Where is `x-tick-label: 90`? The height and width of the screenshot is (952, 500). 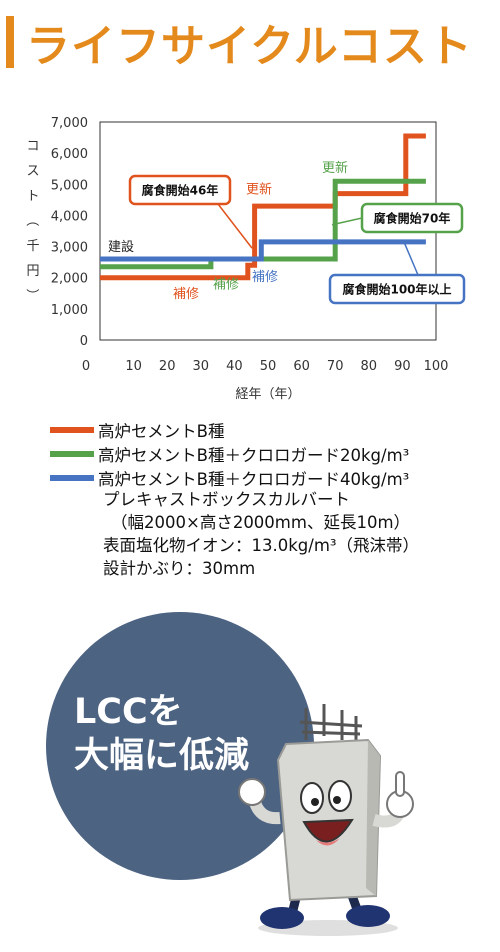
x-tick-label: 90 is located at coordinates (402, 366).